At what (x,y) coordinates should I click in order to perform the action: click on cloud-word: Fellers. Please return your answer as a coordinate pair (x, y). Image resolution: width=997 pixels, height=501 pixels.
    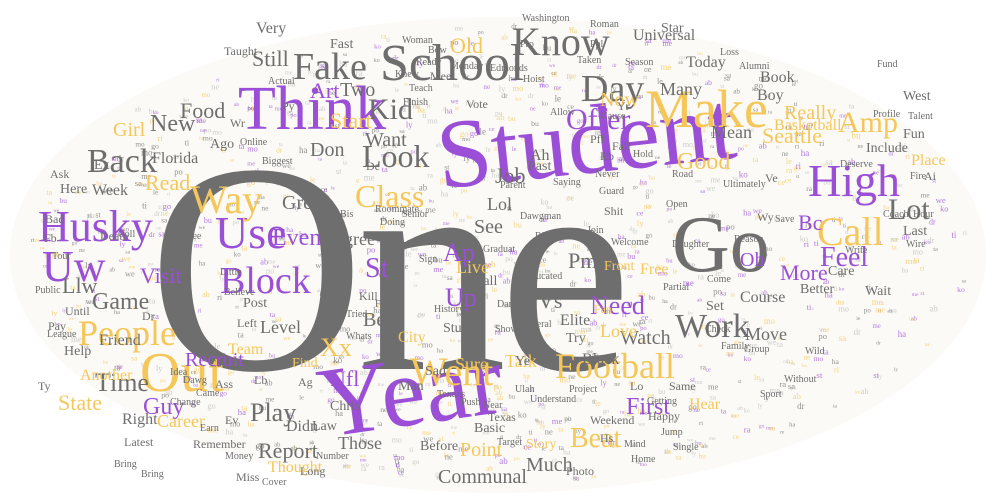
    Looking at the image, I should click on (389, 304).